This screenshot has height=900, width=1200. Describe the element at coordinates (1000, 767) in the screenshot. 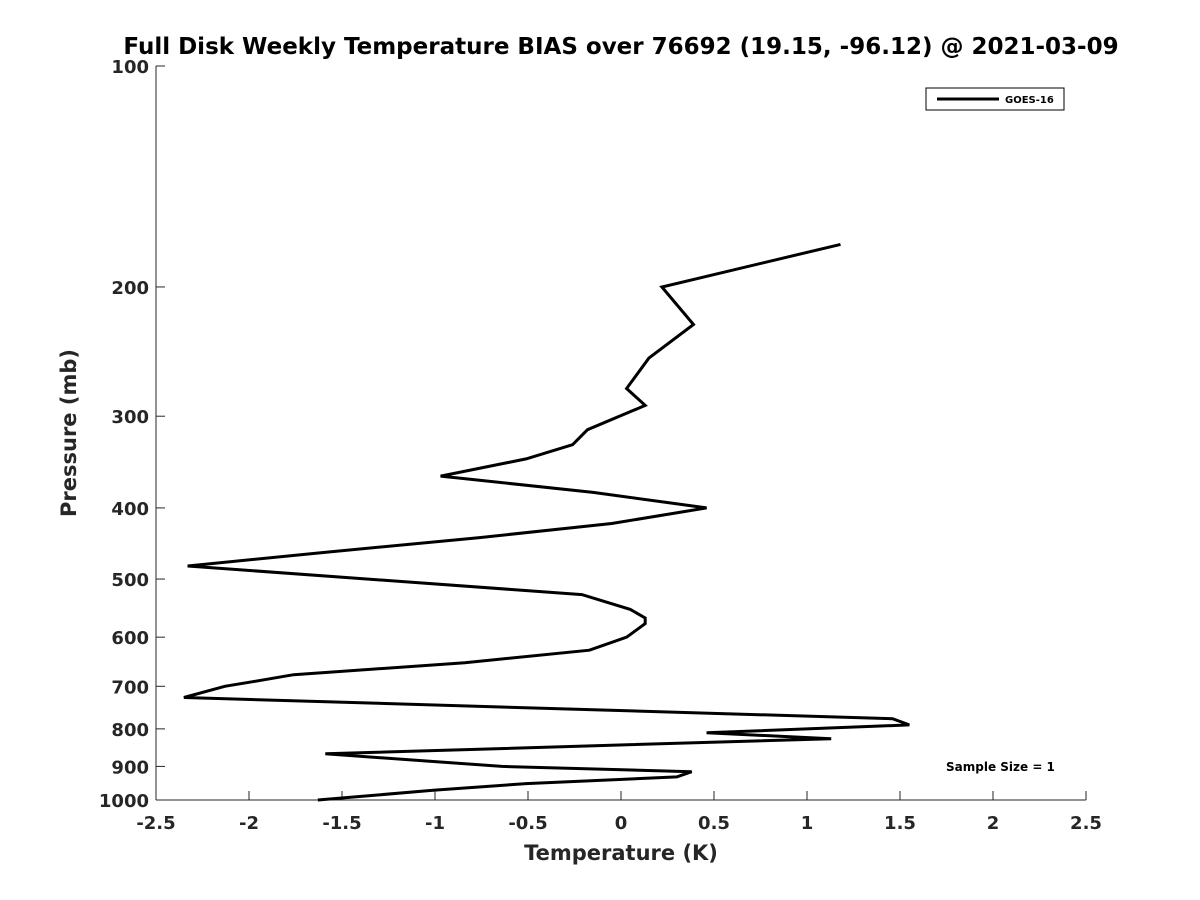

I see `sample-size-annotation: Sample Size = 1` at that location.